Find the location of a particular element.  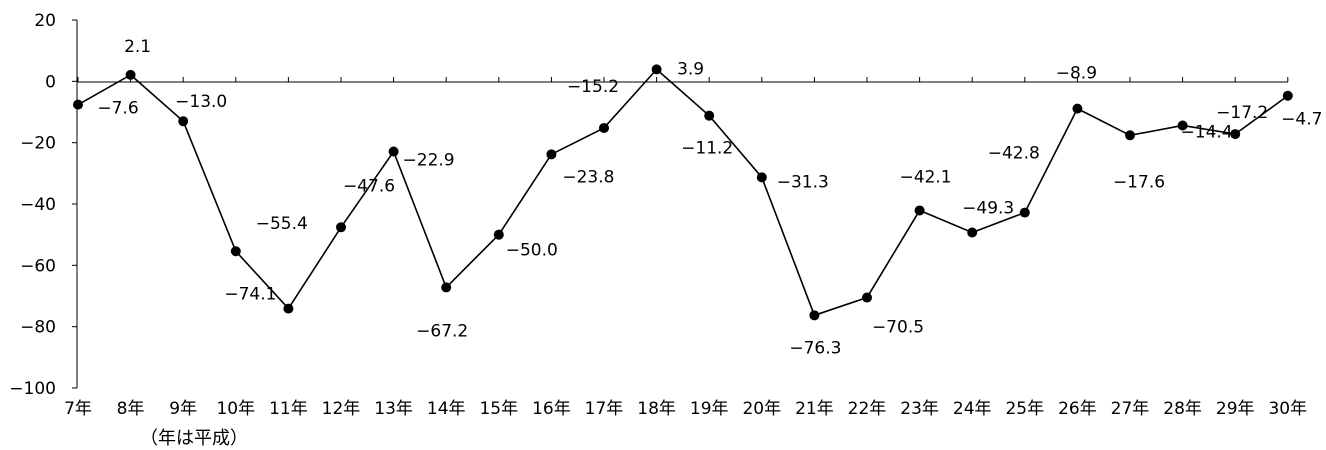

data-label: −50.0 is located at coordinates (532, 251).